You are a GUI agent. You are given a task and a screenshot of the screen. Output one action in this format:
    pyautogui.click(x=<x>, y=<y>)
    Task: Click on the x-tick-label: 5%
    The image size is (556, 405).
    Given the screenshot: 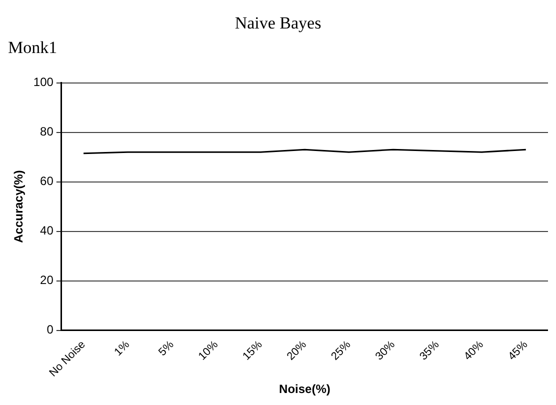 What is the action you would take?
    pyautogui.click(x=166, y=348)
    